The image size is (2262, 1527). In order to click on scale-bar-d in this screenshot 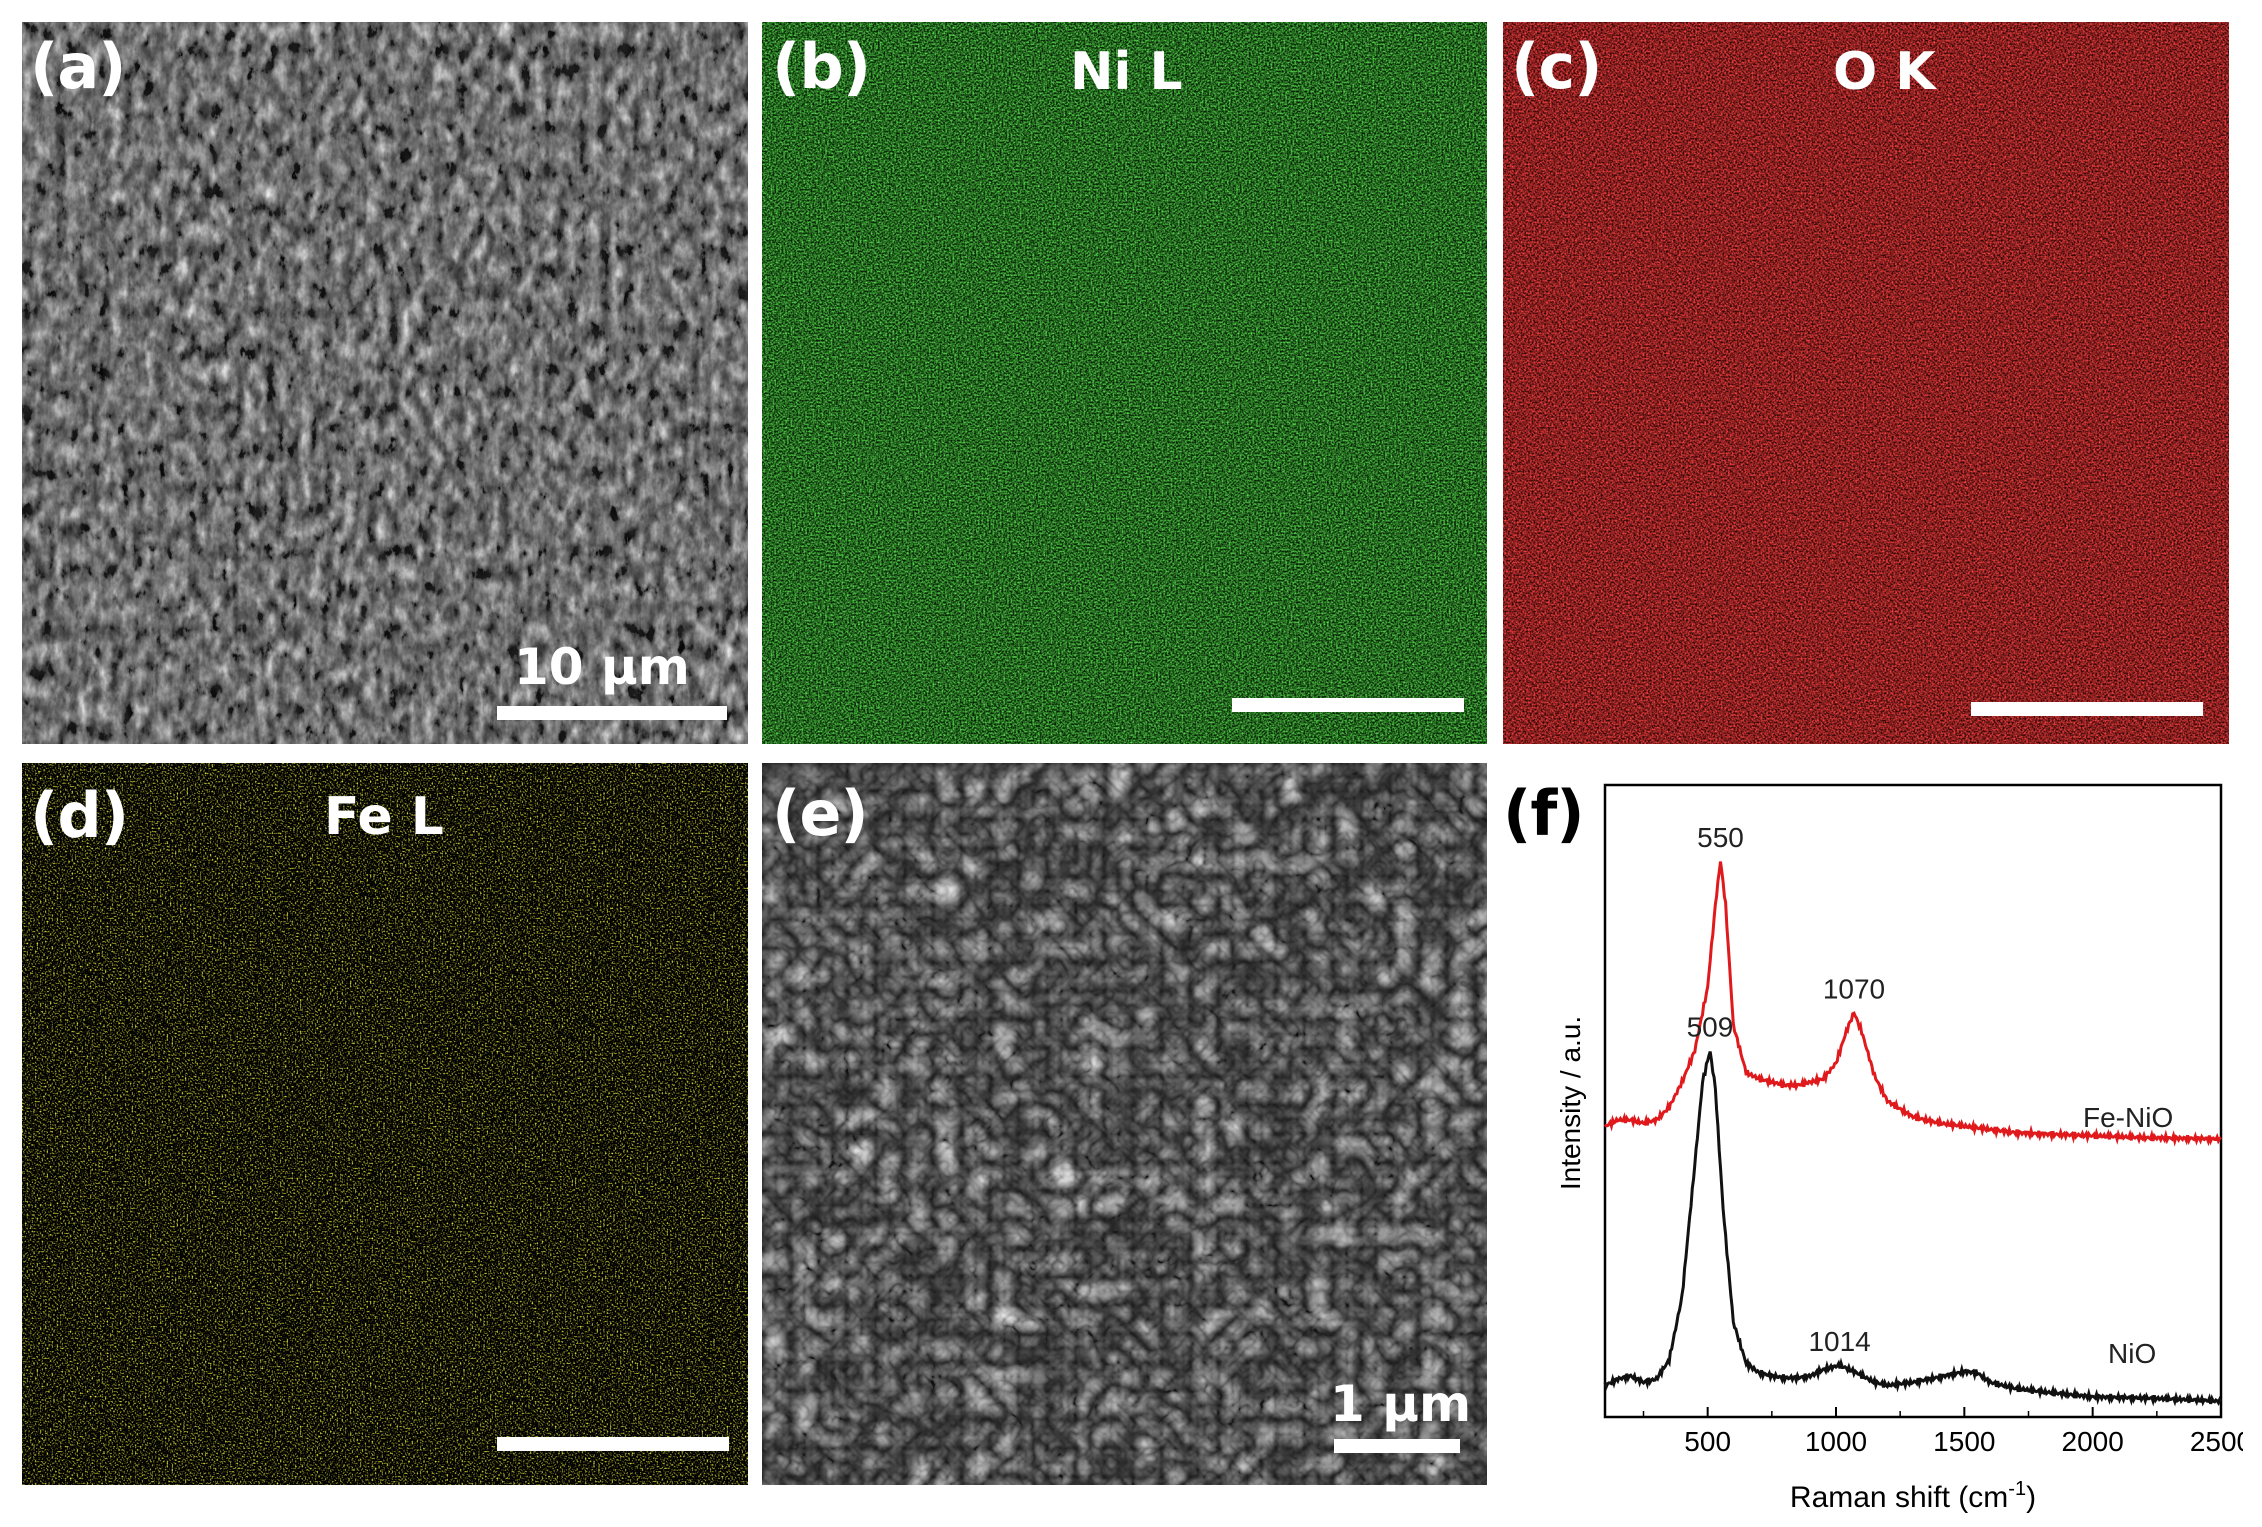, I will do `click(613, 1444)`.